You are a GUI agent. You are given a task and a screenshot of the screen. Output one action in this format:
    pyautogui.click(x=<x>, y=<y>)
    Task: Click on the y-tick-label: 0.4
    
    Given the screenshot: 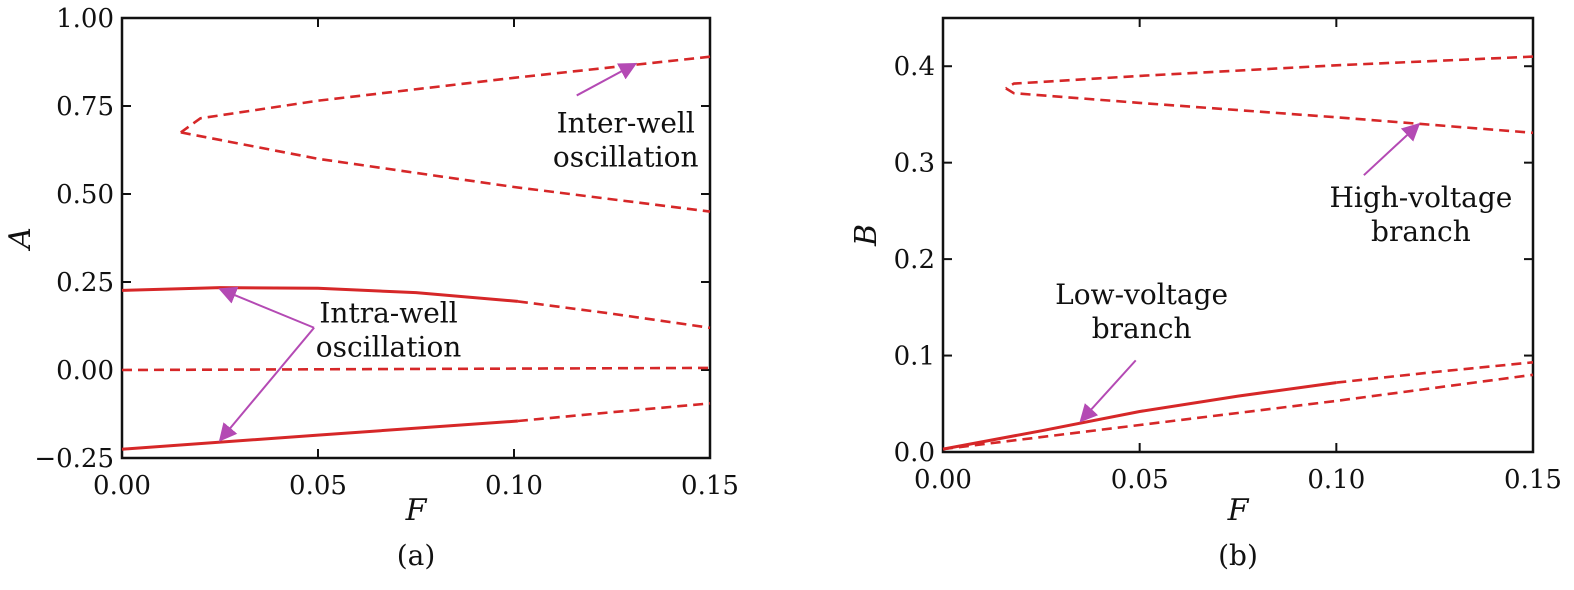 What is the action you would take?
    pyautogui.click(x=914, y=67)
    